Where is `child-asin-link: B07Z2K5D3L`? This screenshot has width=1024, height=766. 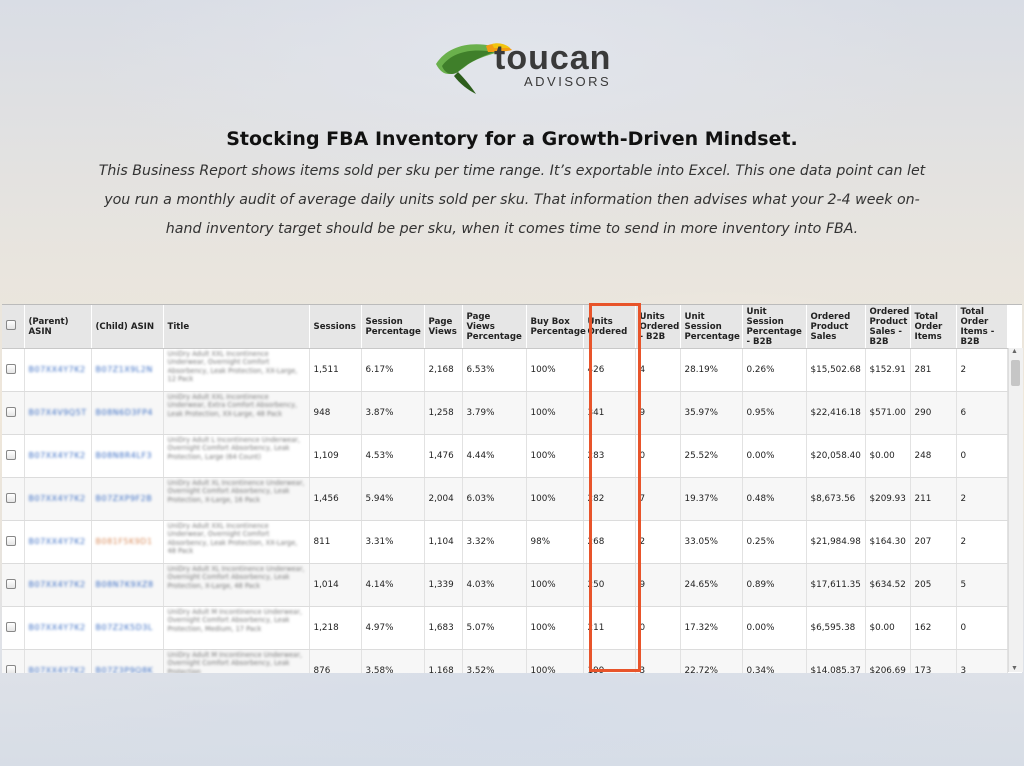 child-asin-link: B07Z2K5D3L is located at coordinates (124, 627).